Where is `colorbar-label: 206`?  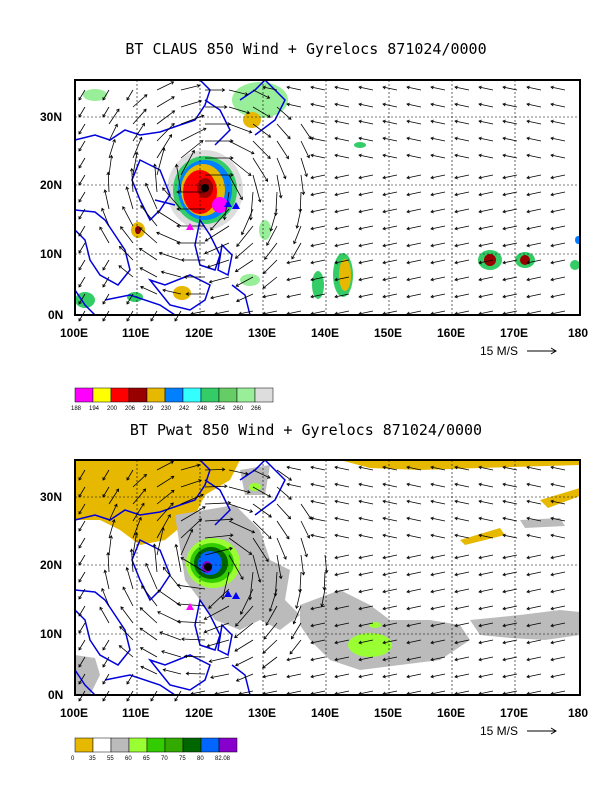
colorbar-label: 206 is located at coordinates (130, 409).